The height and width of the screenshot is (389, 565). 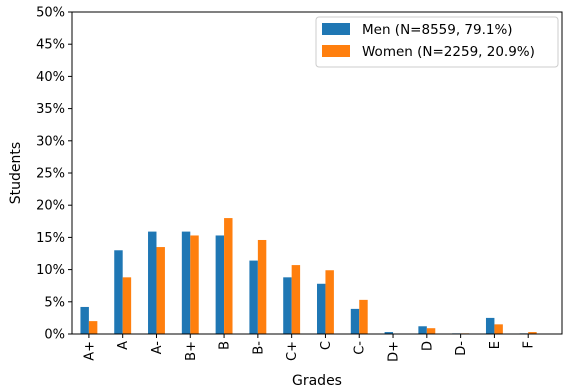 I want to click on bar-women-E, so click(x=498, y=329).